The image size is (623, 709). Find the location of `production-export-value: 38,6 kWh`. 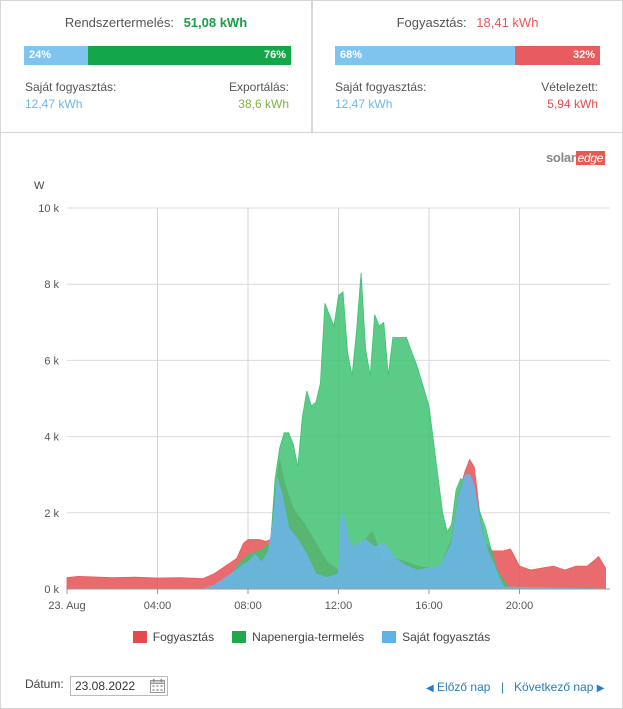

production-export-value: 38,6 kWh is located at coordinates (263, 104).